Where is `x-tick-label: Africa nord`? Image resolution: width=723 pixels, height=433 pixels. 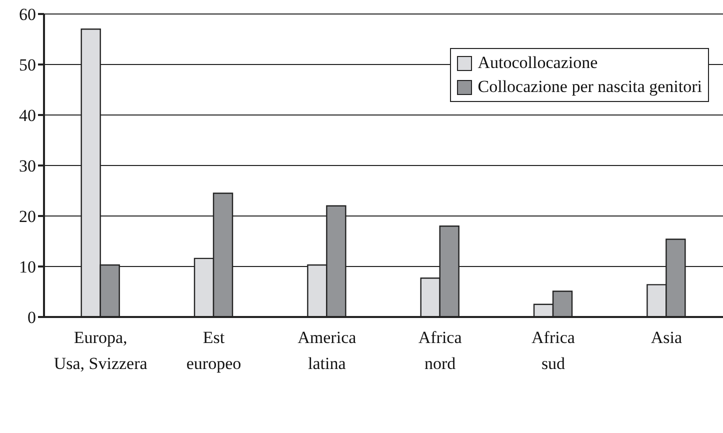 x-tick-label: Africa nord is located at coordinates (440, 350).